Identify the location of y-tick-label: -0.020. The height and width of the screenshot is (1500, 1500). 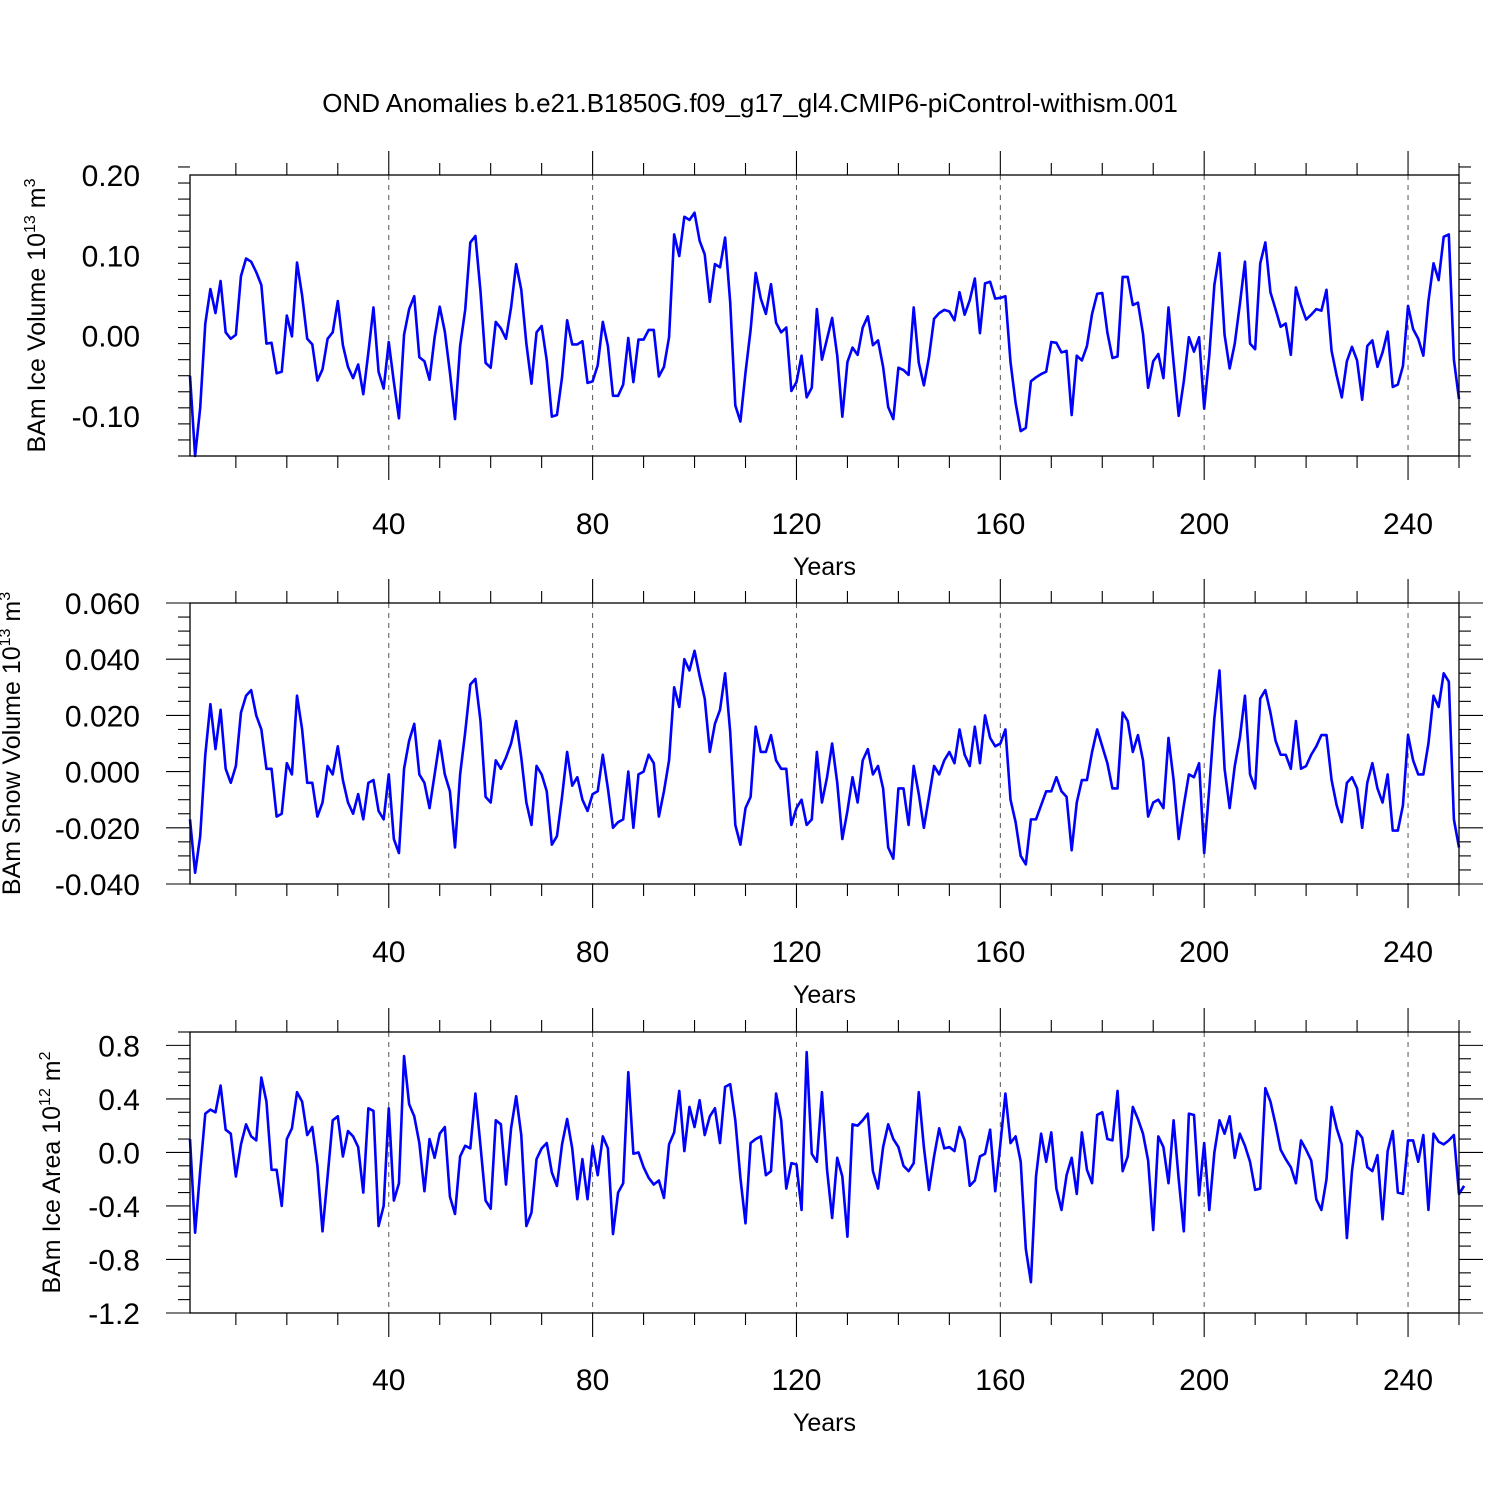
(97, 829).